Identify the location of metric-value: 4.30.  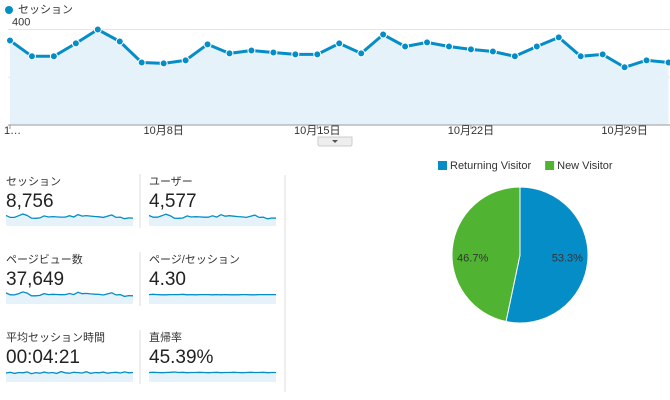
(167, 279).